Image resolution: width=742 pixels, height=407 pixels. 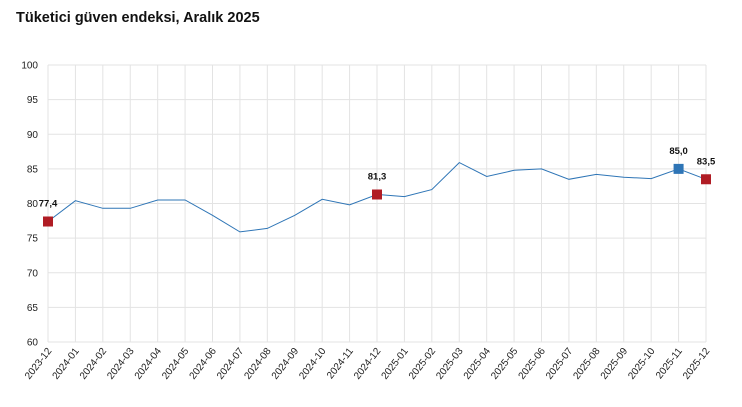 What do you see at coordinates (94, 364) in the screenshot?
I see `x-tick-label: 2024-02` at bounding box center [94, 364].